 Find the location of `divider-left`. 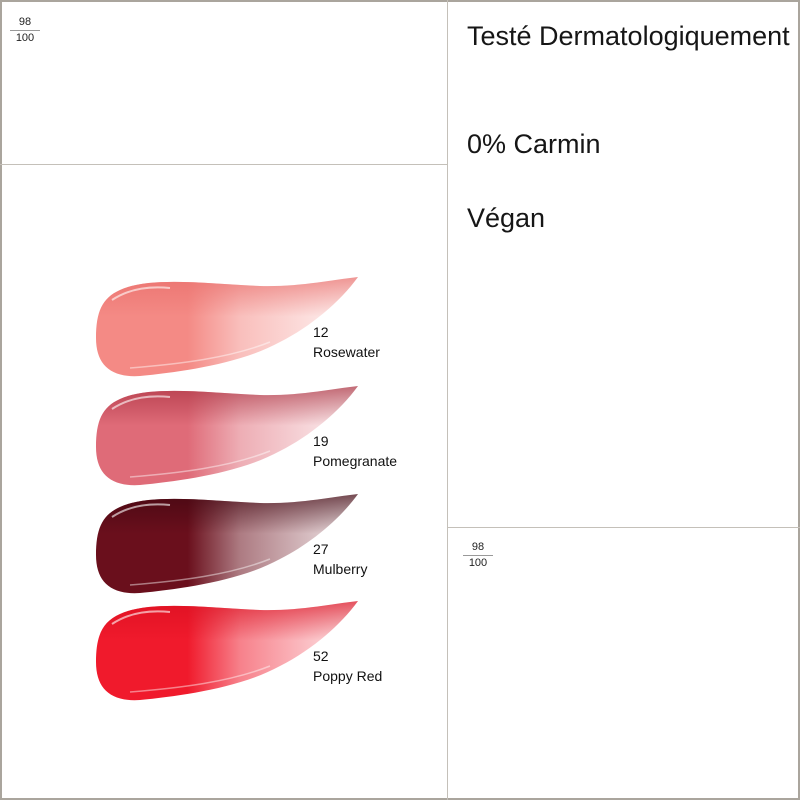

divider-left is located at coordinates (223, 164).